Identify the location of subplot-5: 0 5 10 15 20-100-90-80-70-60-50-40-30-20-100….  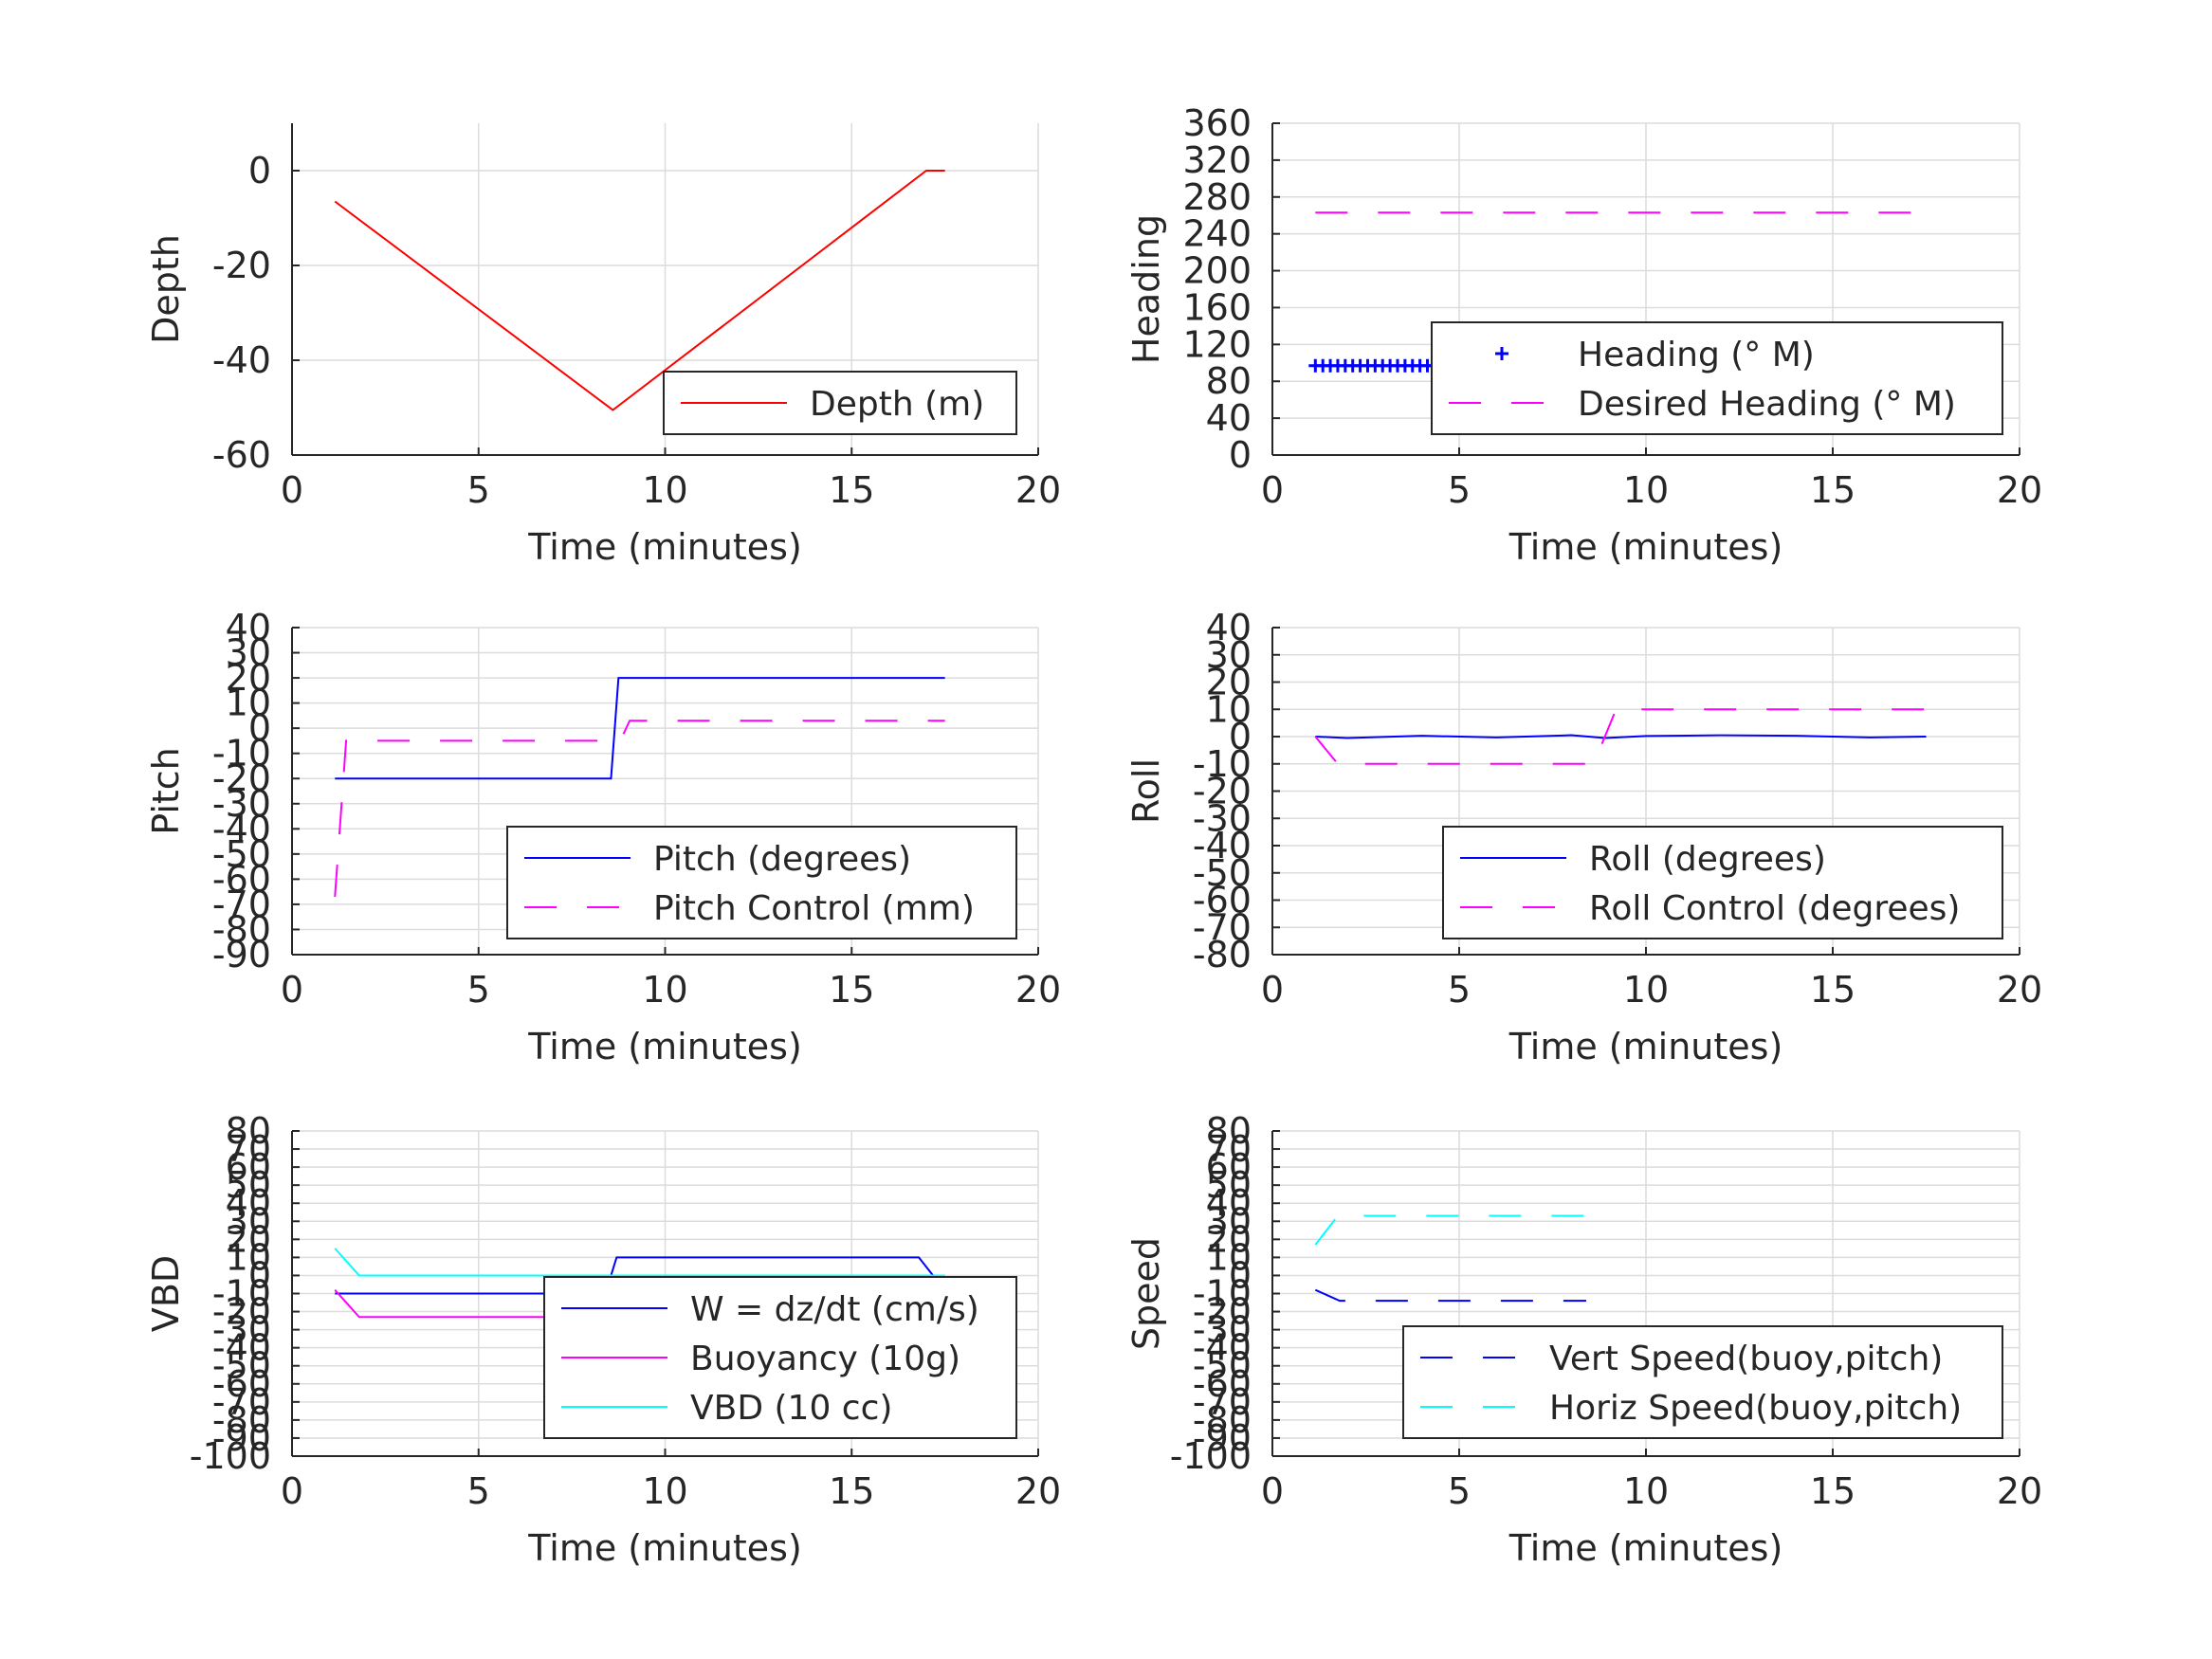
(603, 1339).